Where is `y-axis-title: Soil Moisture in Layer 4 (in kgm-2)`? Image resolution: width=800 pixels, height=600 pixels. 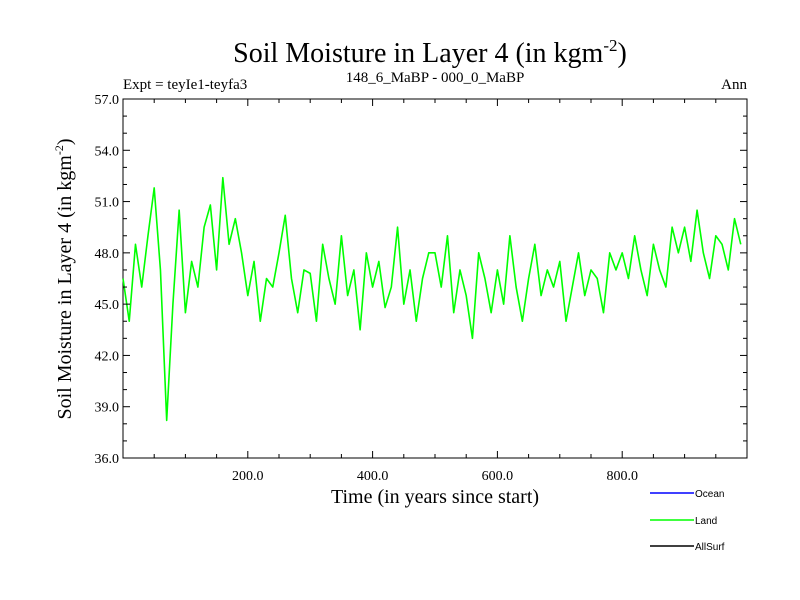 y-axis-title: Soil Moisture in Layer 4 (in kgm-2) is located at coordinates (64, 278).